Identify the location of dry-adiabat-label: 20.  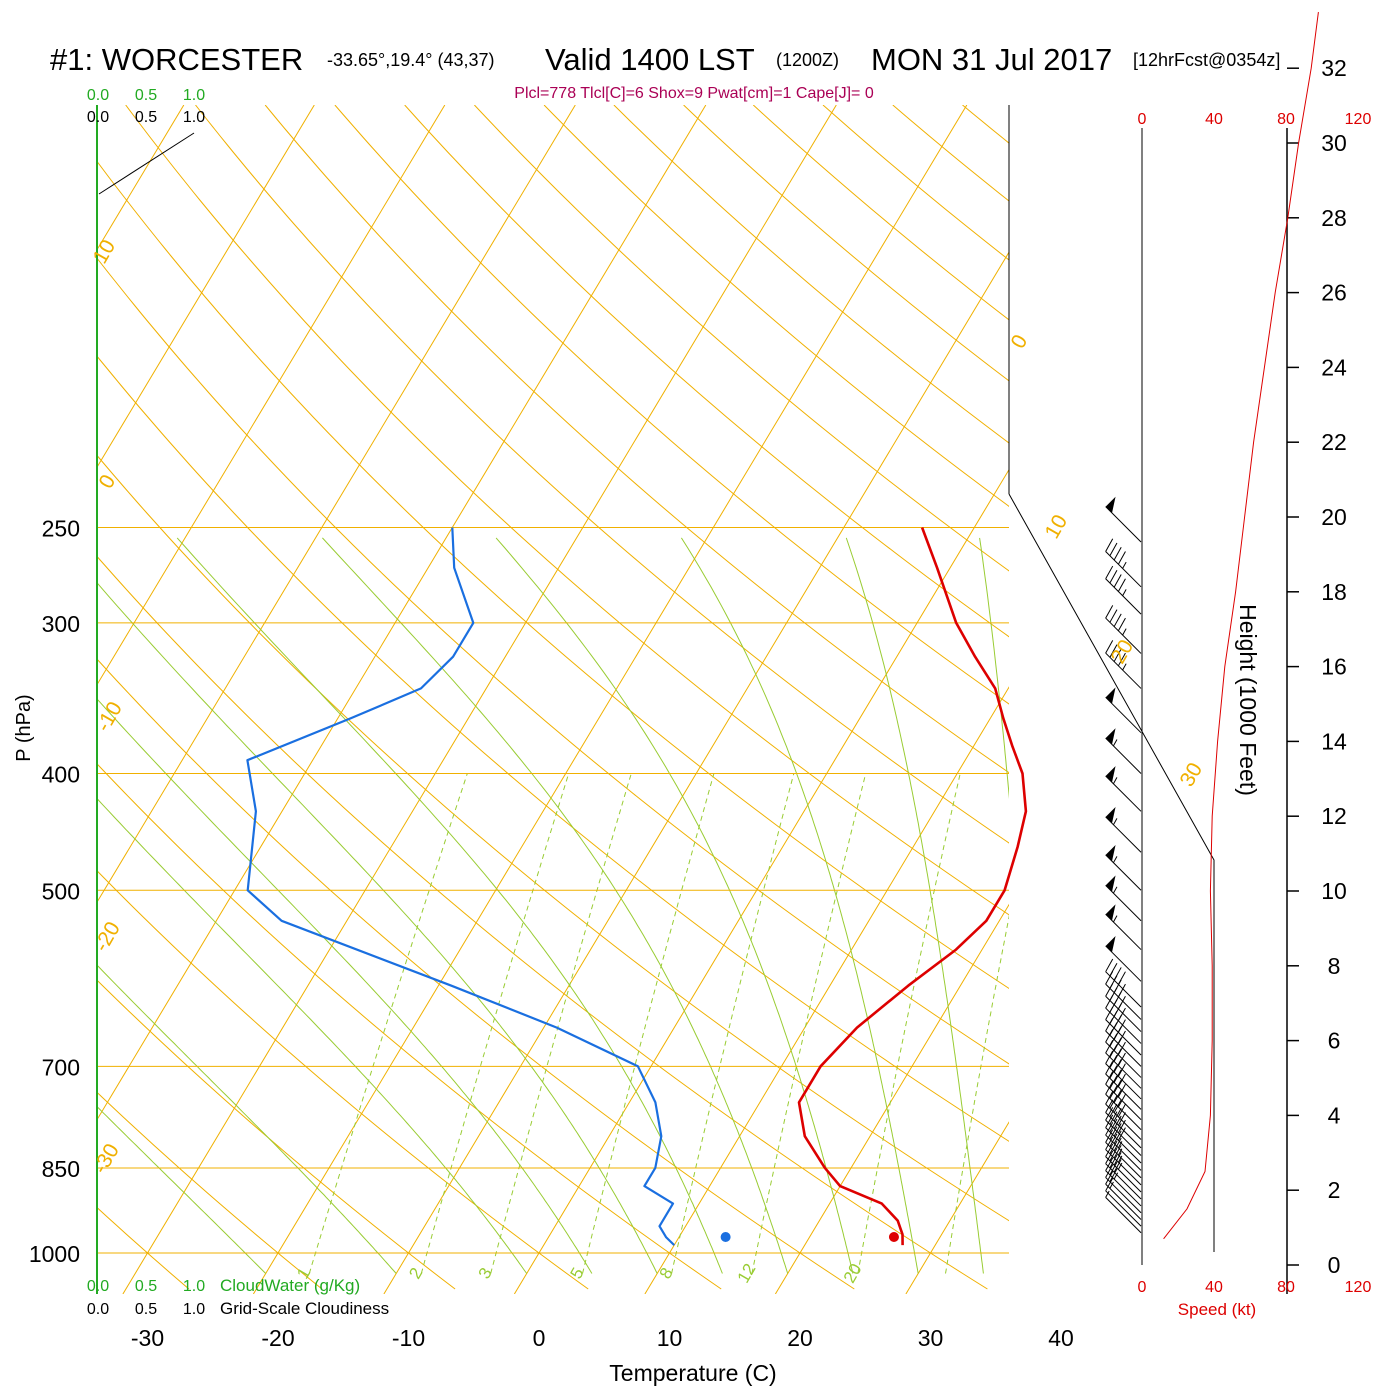
(1123, 652).